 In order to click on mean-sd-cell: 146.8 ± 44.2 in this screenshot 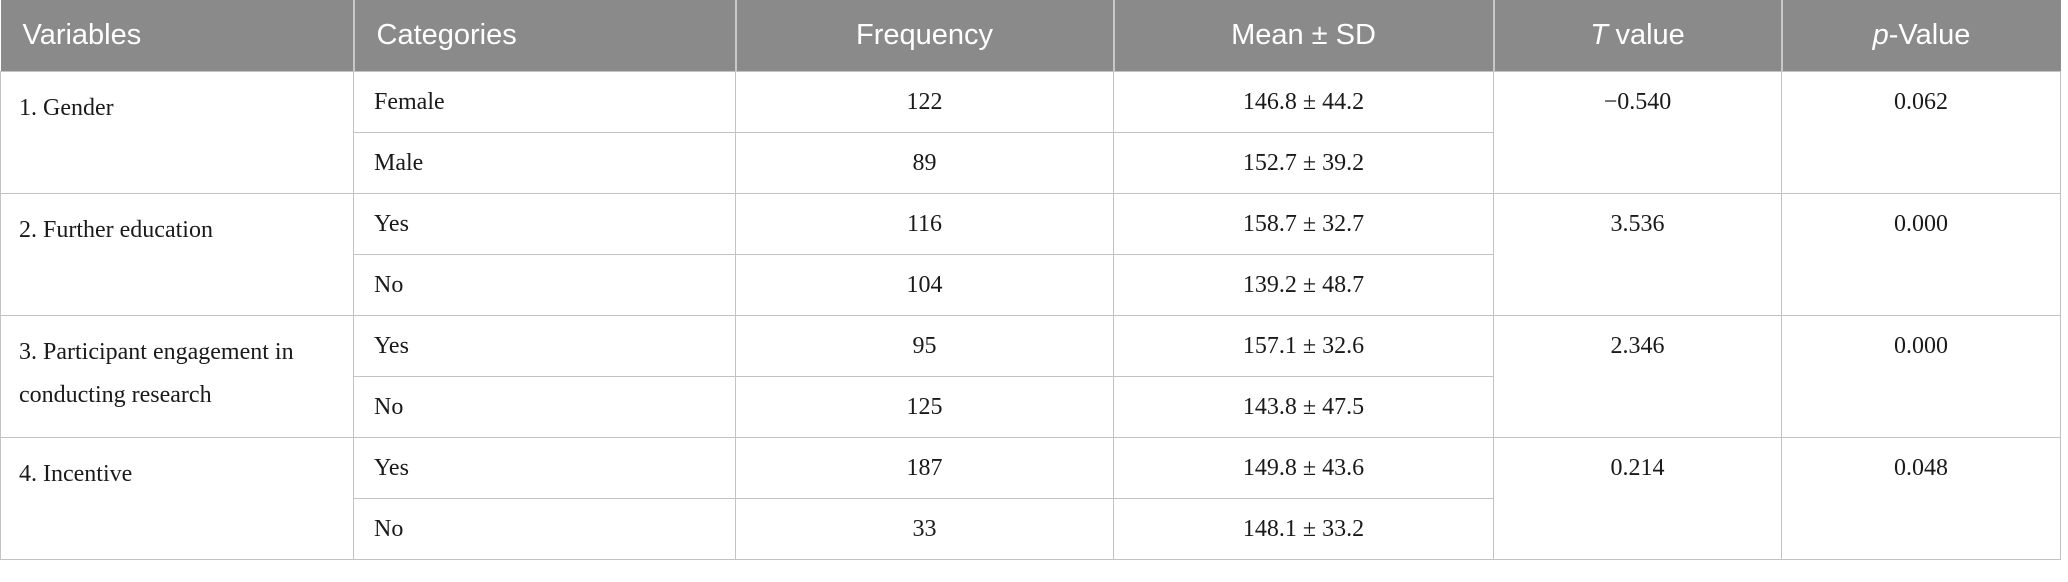, I will do `click(1303, 102)`.